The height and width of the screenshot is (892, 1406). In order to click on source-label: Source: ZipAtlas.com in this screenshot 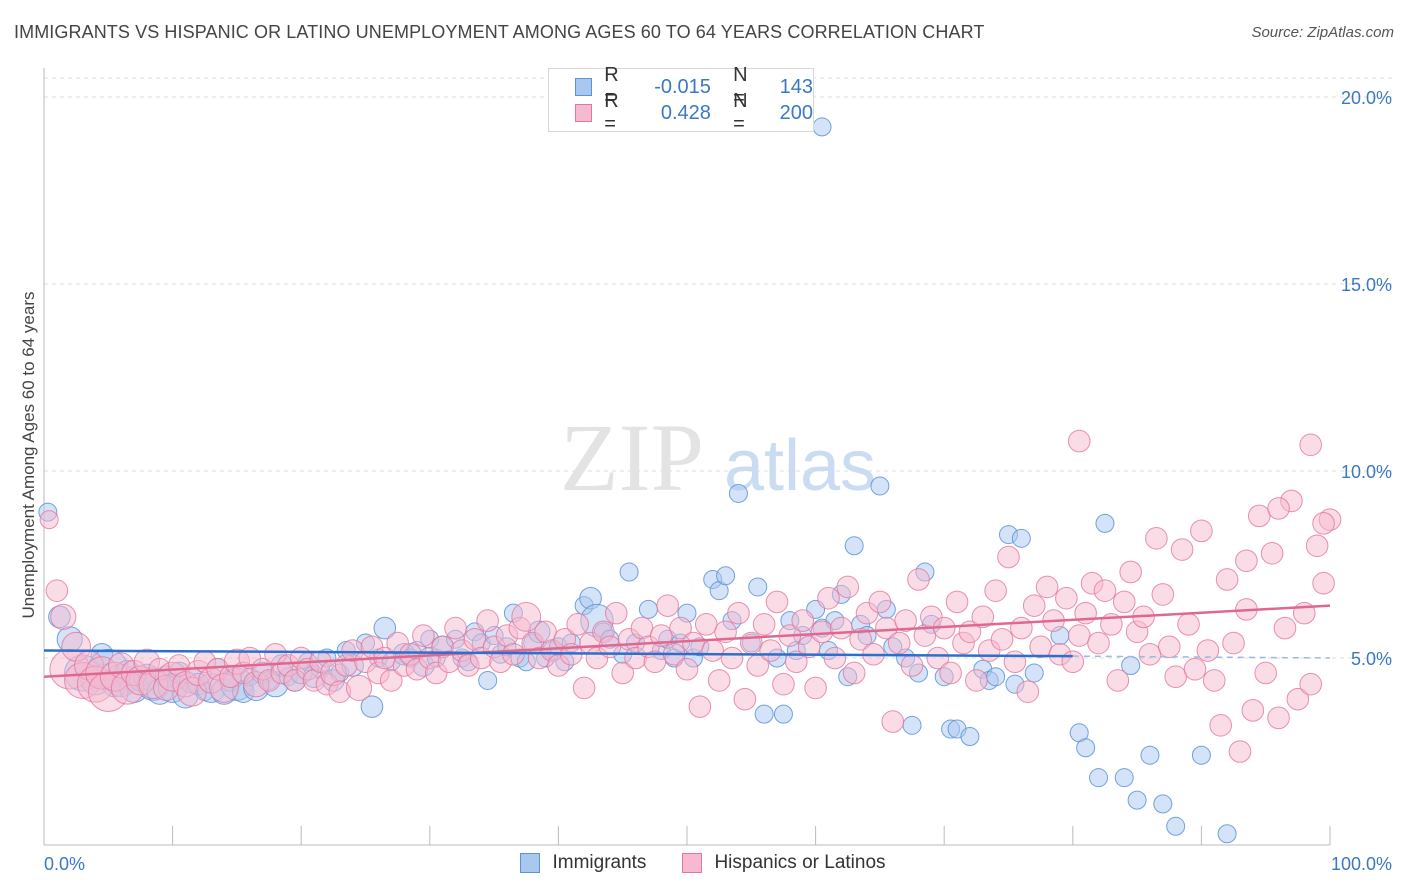, I will do `click(1322, 32)`.